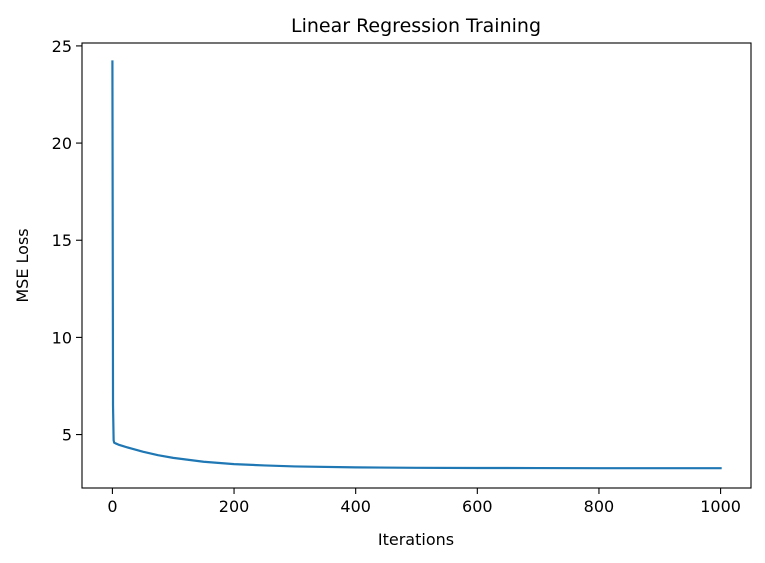 Image resolution: width=765 pixels, height=563 pixels. What do you see at coordinates (62, 240) in the screenshot?
I see `y-tick-label: 15` at bounding box center [62, 240].